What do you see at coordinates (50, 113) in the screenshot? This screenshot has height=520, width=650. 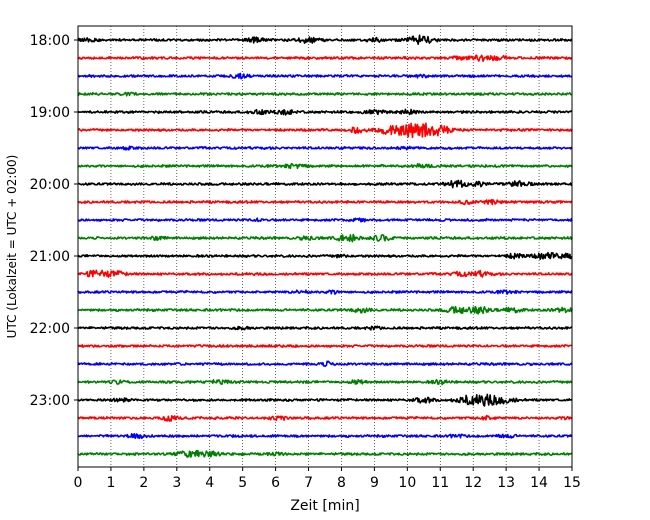 I see `y-tick-label: 19:00` at bounding box center [50, 113].